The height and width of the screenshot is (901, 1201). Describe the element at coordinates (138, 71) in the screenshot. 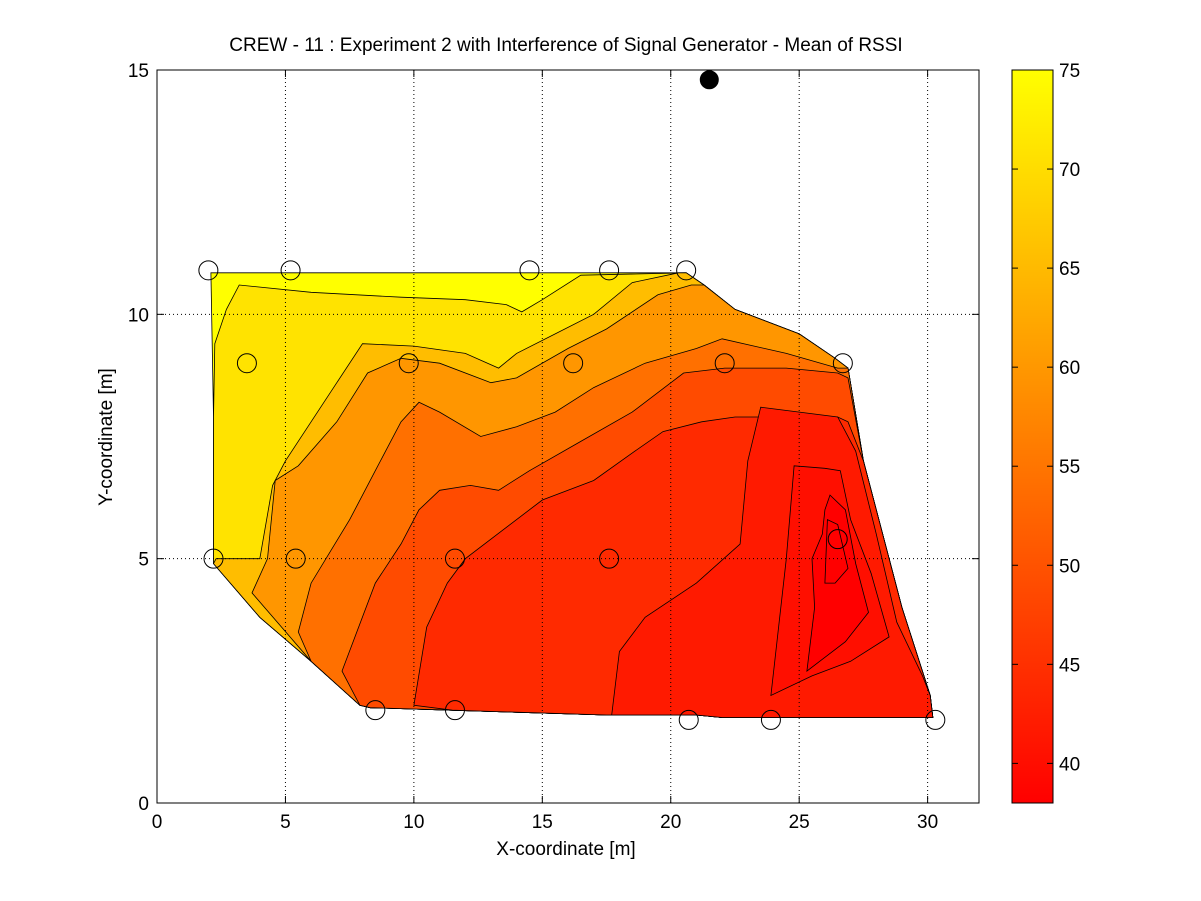

I see `y-tick-label: 15` at that location.